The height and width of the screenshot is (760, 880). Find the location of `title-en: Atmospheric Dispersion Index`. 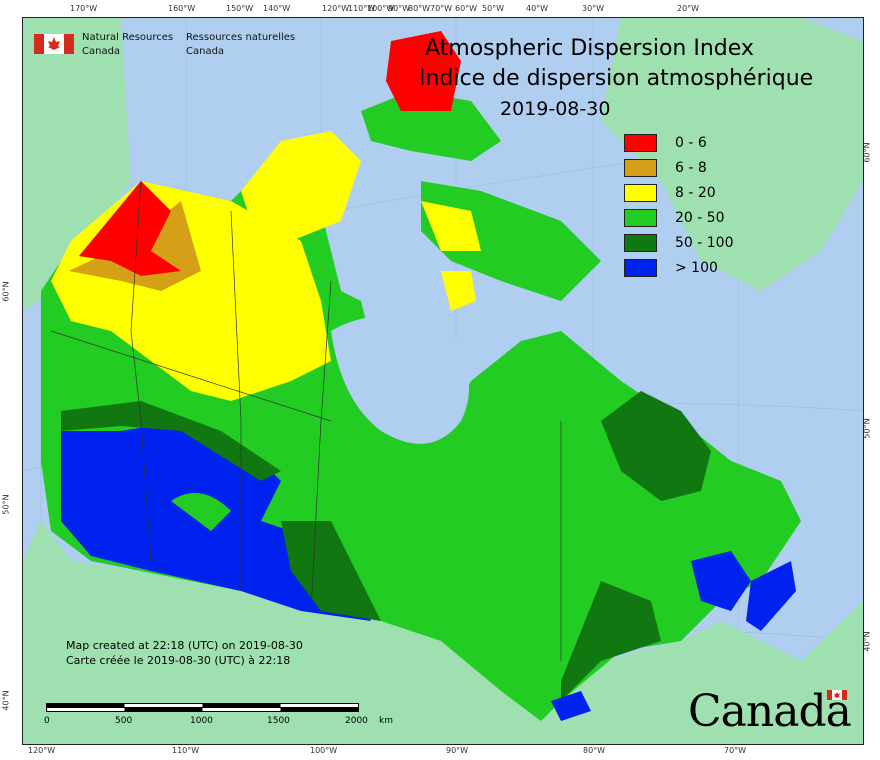

title-en: Atmospheric Dispersion Index is located at coordinates (589, 48).